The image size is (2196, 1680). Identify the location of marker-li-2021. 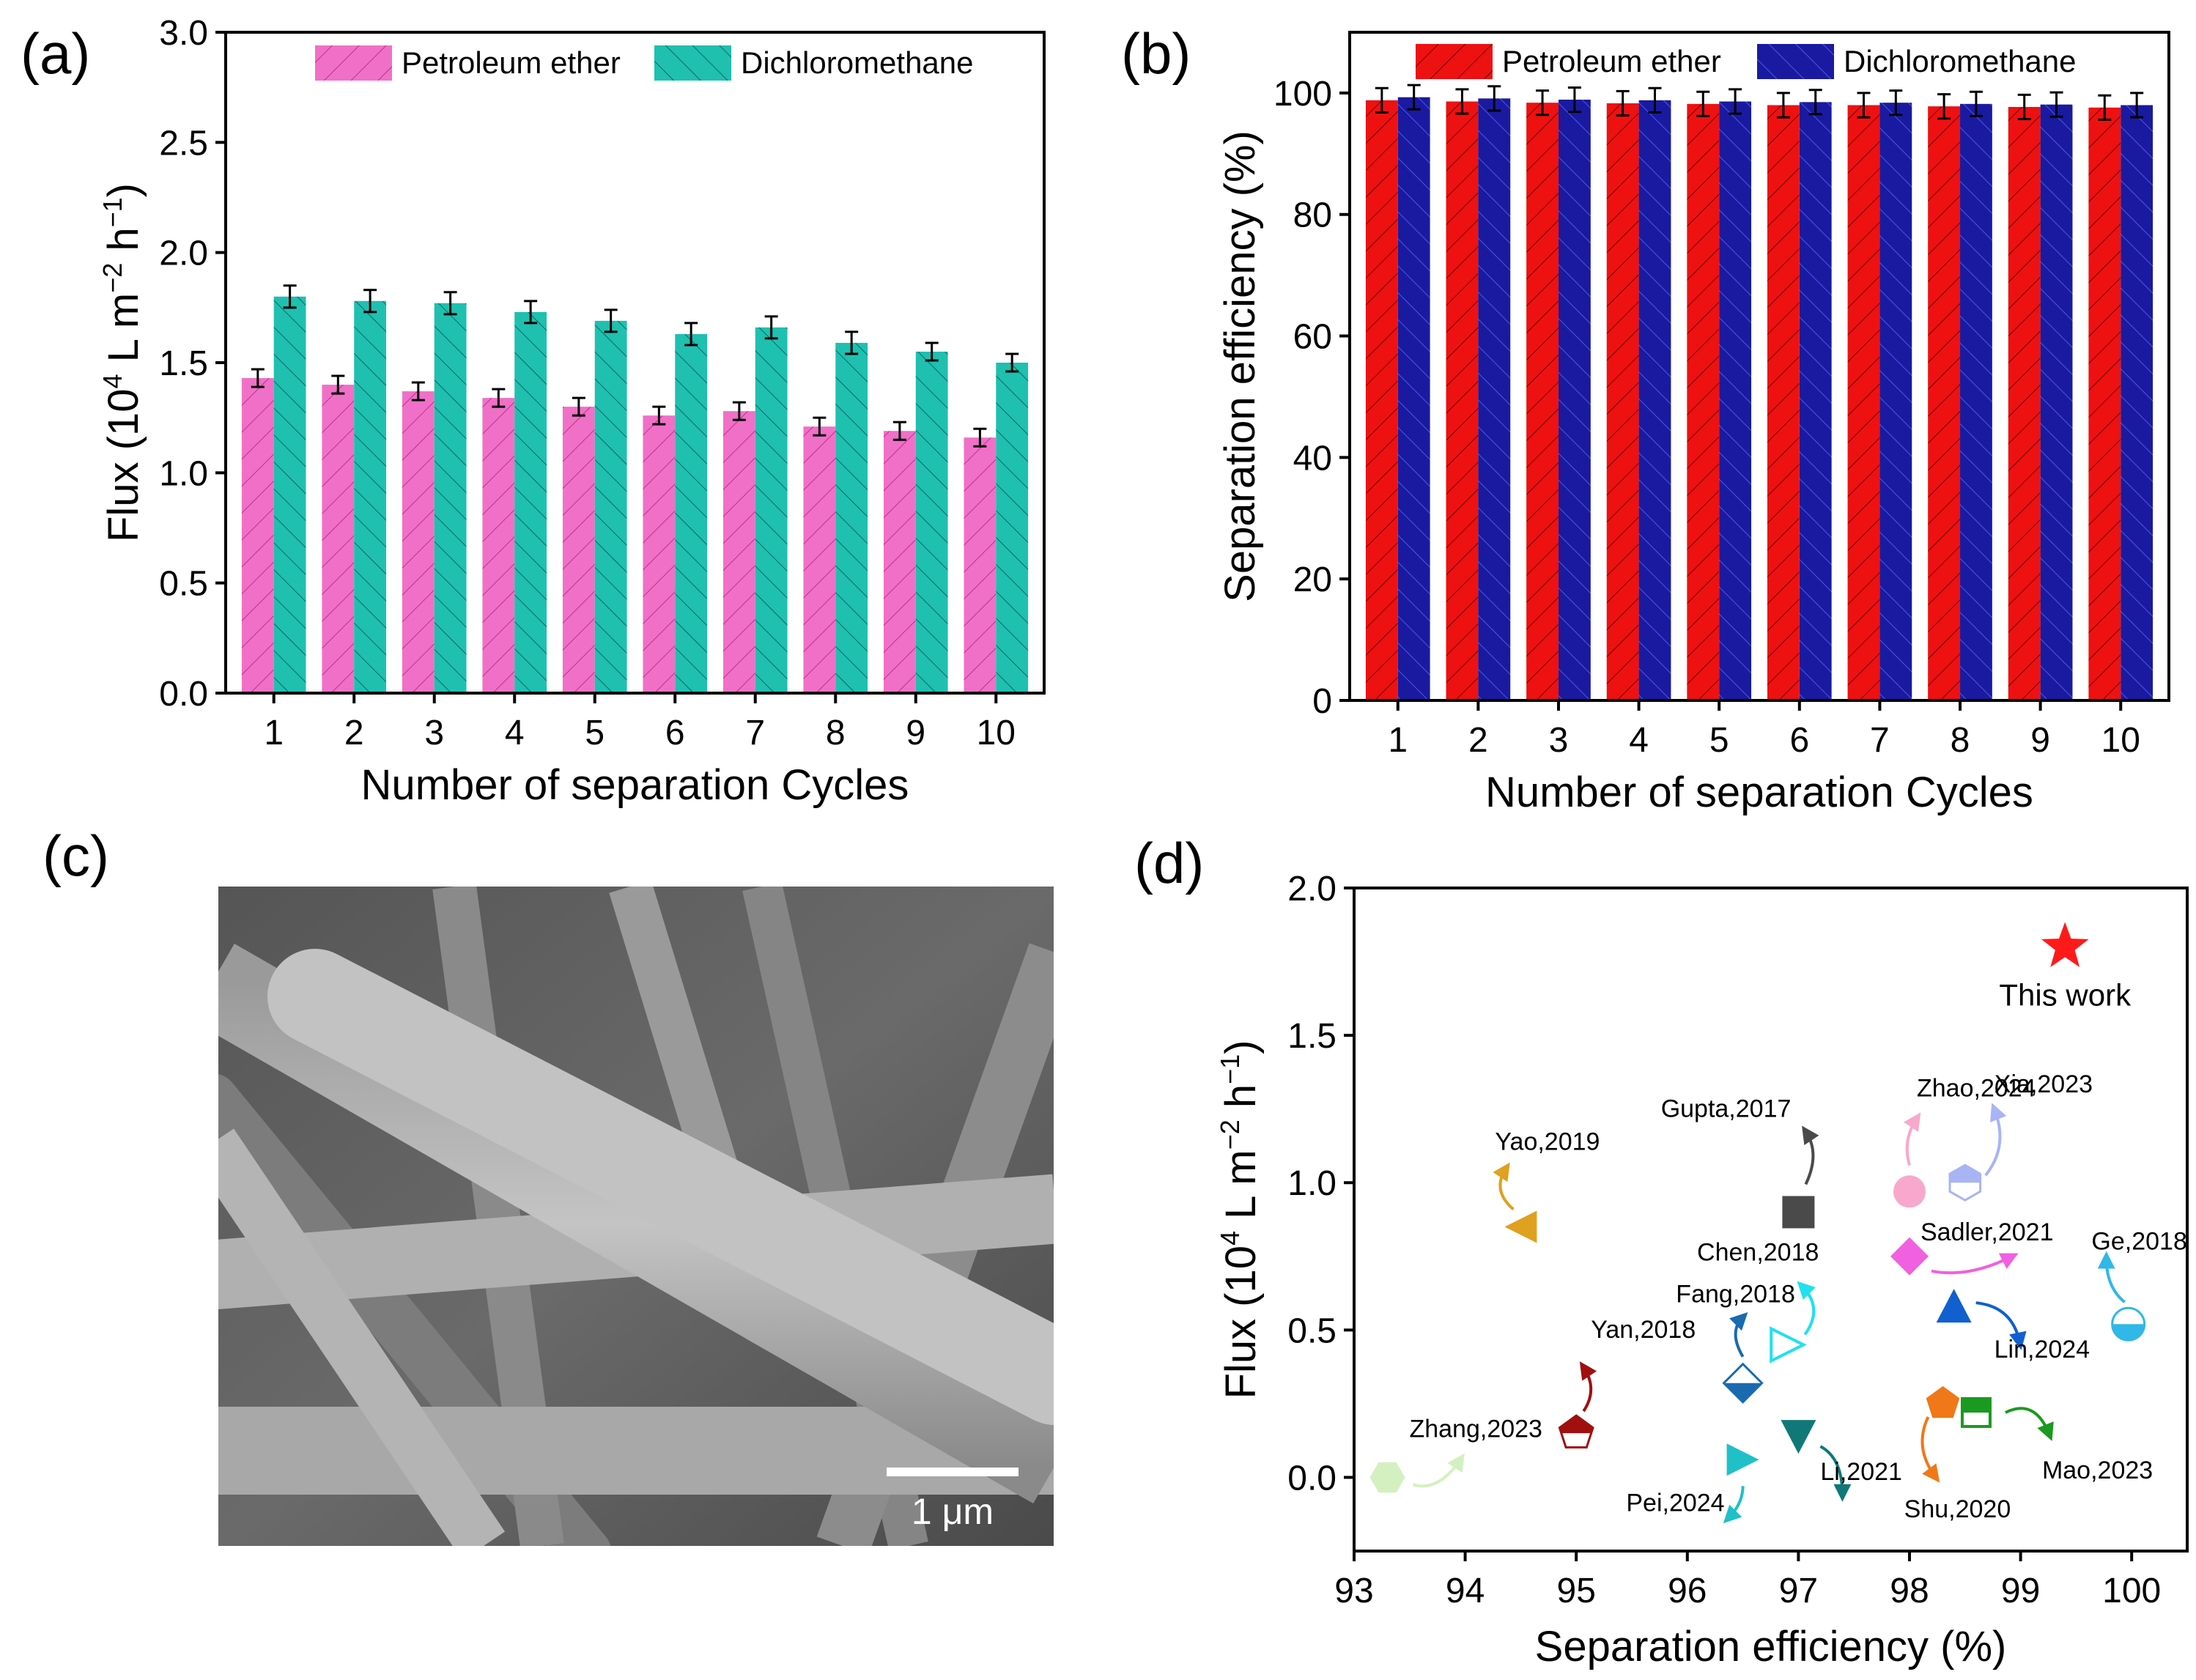
(1798, 1437).